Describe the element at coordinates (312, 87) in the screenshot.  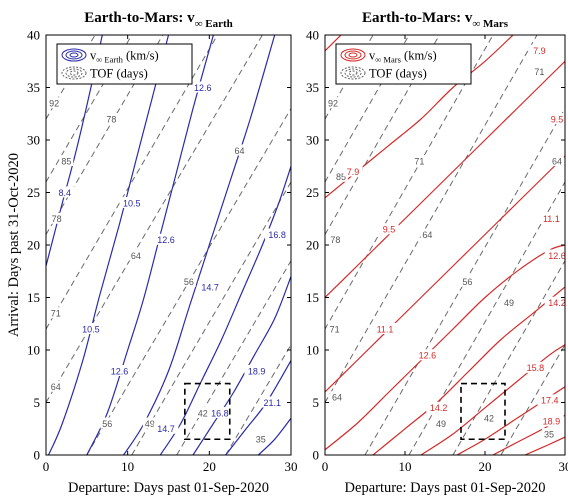
I see `y-tick-label: 35` at that location.